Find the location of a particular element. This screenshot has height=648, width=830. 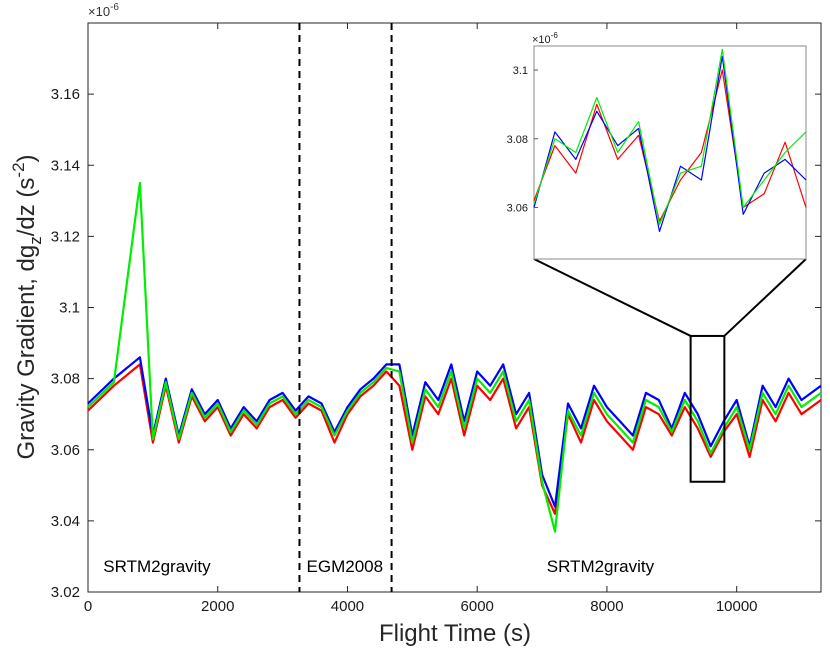

region-label-3: SRTM2gravity is located at coordinates (601, 566).